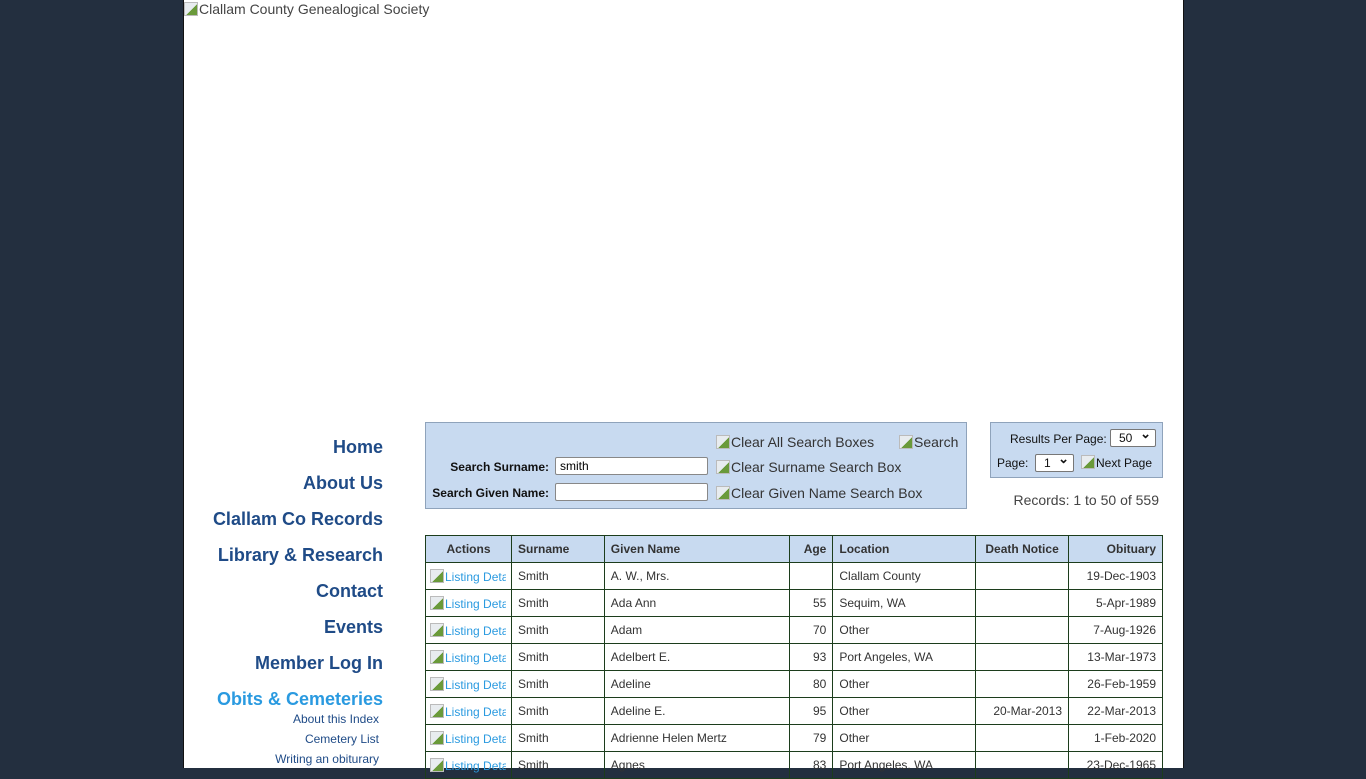 The height and width of the screenshot is (779, 1366). Describe the element at coordinates (697, 738) in the screenshot. I see `given-name-cell: Adrienne Helen Mertz` at that location.